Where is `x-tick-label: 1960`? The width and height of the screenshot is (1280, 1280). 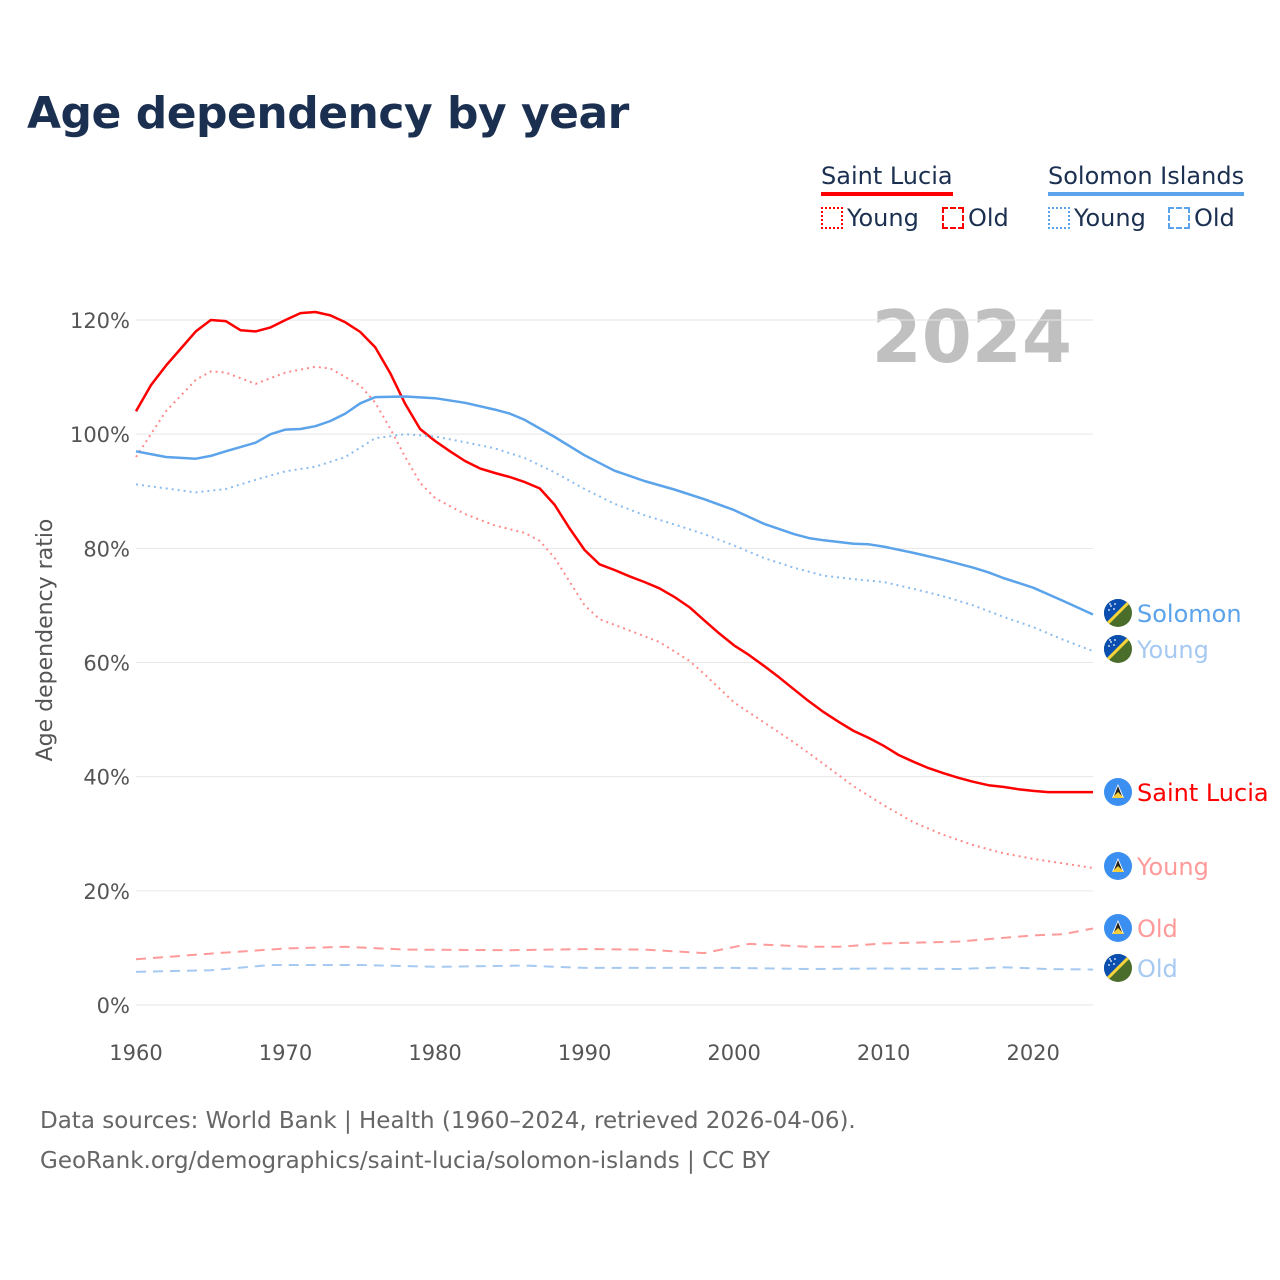 x-tick-label: 1960 is located at coordinates (135, 1053).